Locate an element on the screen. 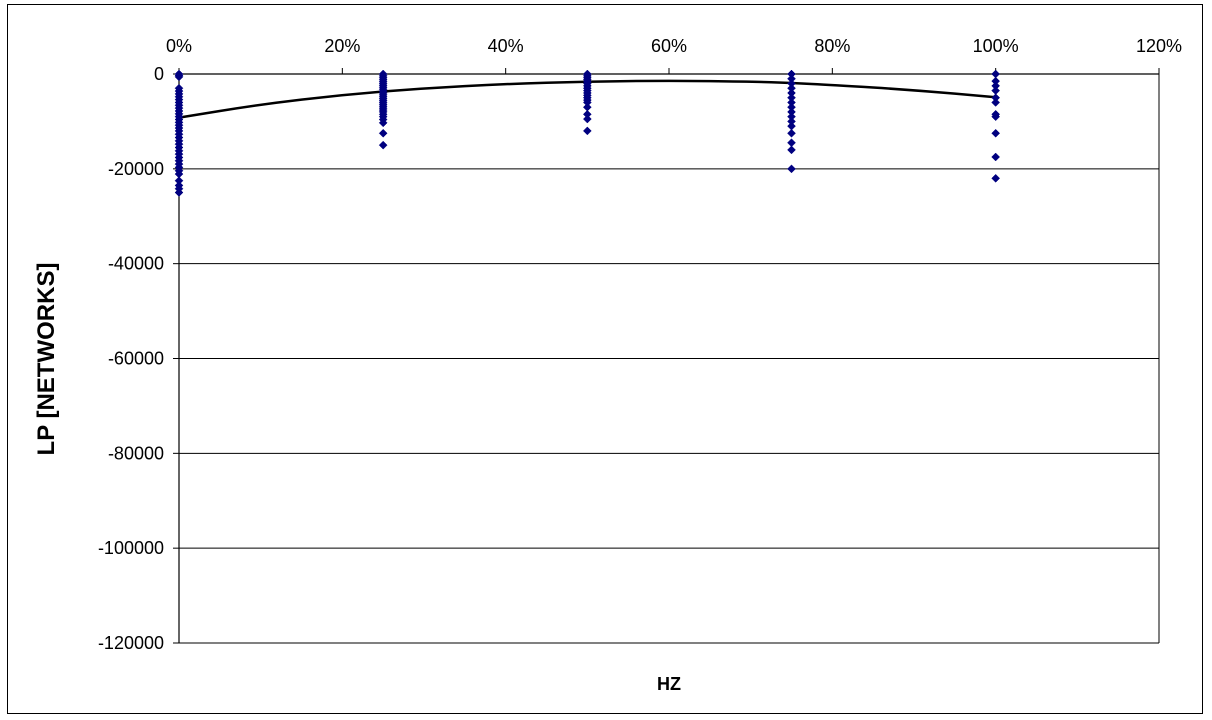 The width and height of the screenshot is (1212, 720). y-axis-ticks: 0 -20000 -40000 -60000 -80000 -100000 -120000 is located at coordinates (138, 358).